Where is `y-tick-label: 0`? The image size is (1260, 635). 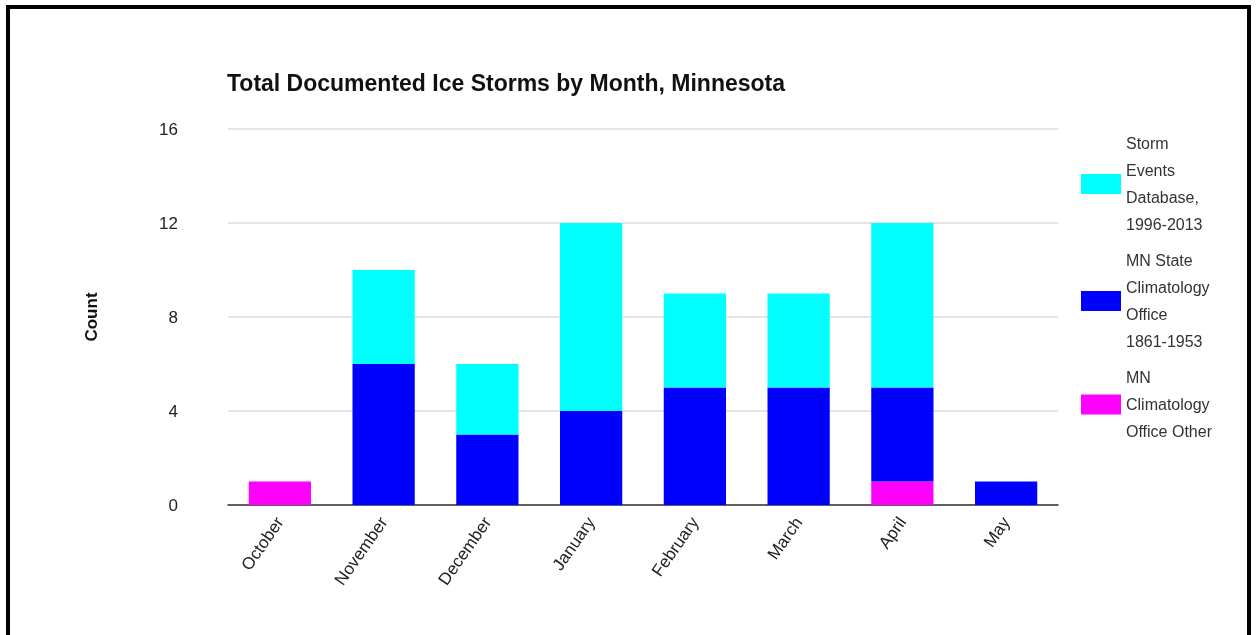
y-tick-label: 0 is located at coordinates (173, 505).